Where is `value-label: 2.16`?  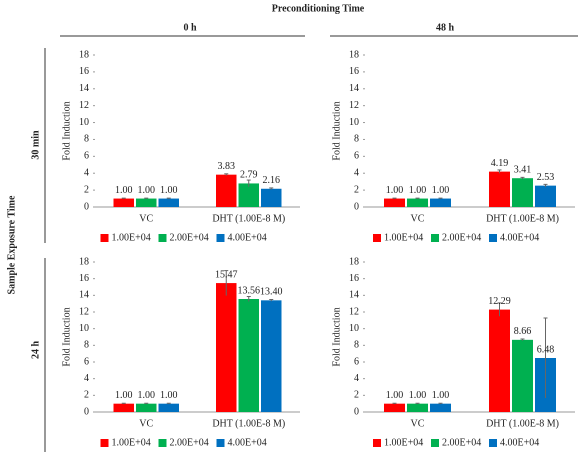
value-label: 2.16 is located at coordinates (272, 180).